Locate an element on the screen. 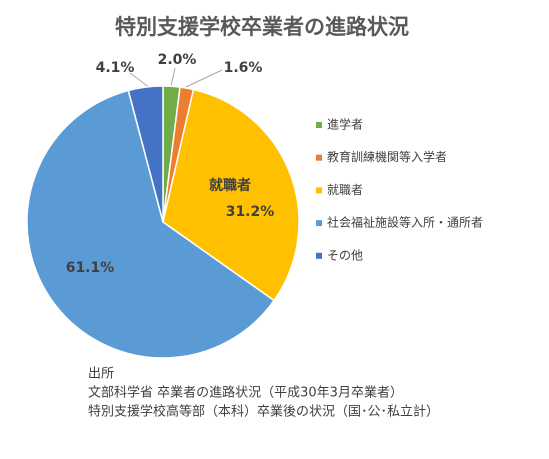 The image size is (549, 459). data-label: 31.2% is located at coordinates (250, 212).